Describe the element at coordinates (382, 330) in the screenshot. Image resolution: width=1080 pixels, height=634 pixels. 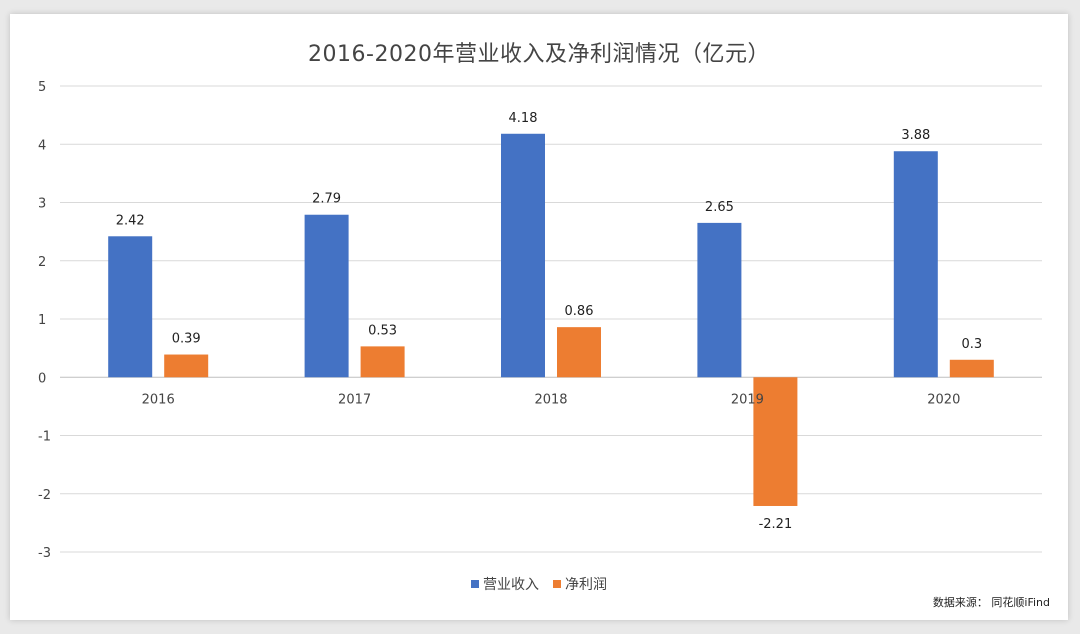
I see `net-profit-data-label-2017: 0.53` at that location.